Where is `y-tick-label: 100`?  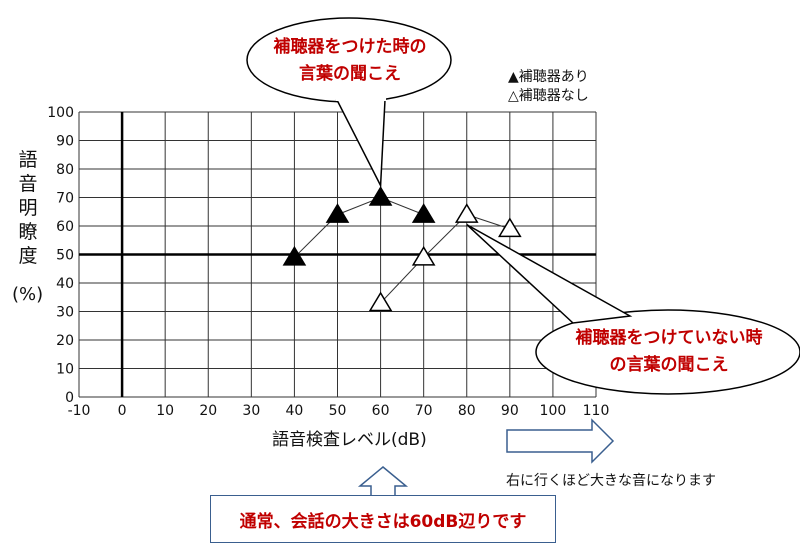 y-tick-label: 100 is located at coordinates (60, 113).